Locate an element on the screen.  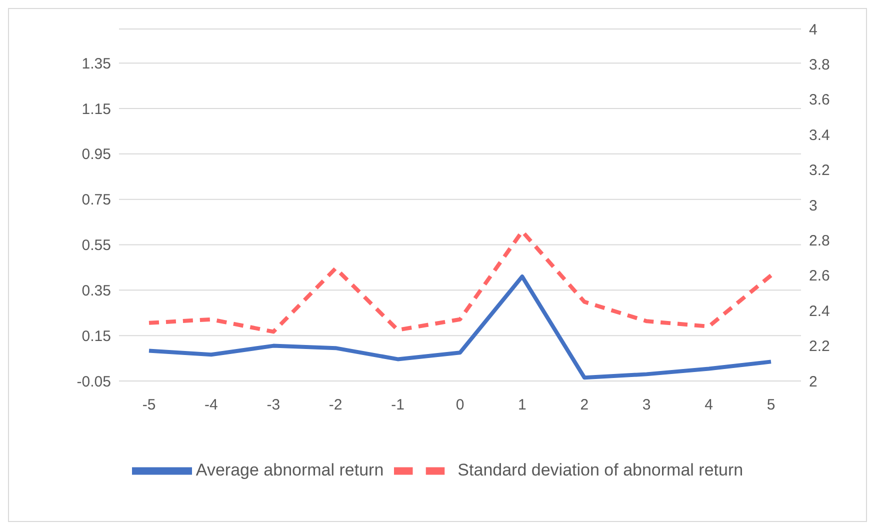
x-tick-label: -4 is located at coordinates (211, 405).